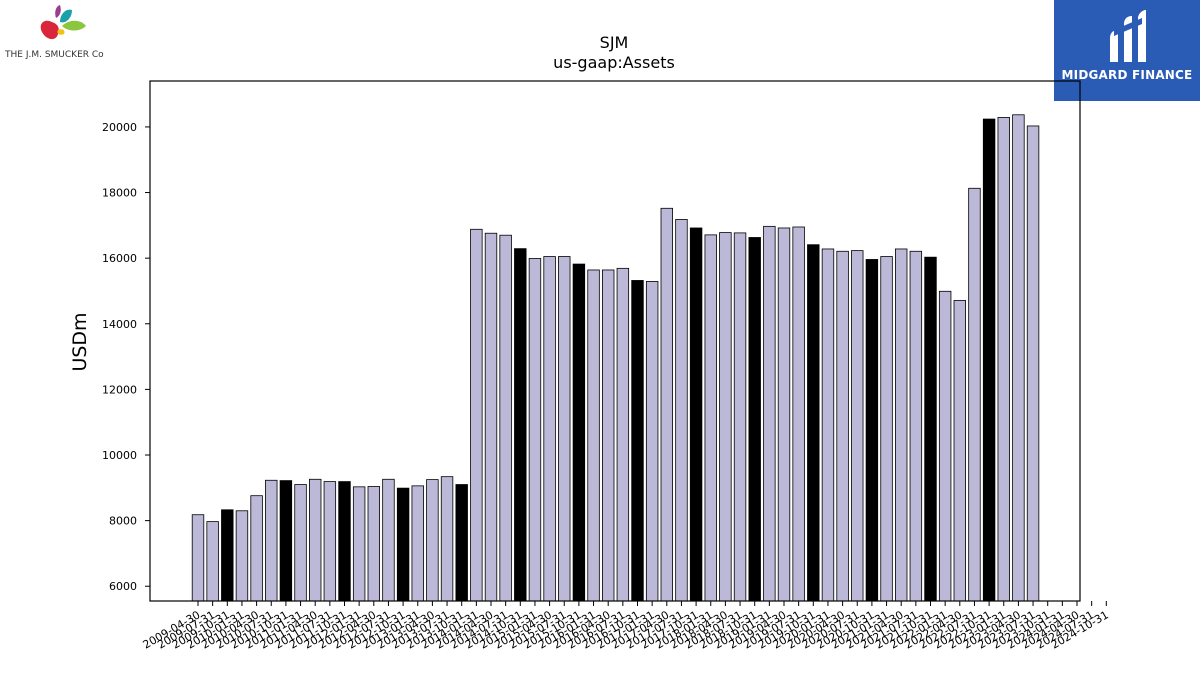 The height and width of the screenshot is (675, 1200). I want to click on y-axis-label: USDm, so click(80, 341).